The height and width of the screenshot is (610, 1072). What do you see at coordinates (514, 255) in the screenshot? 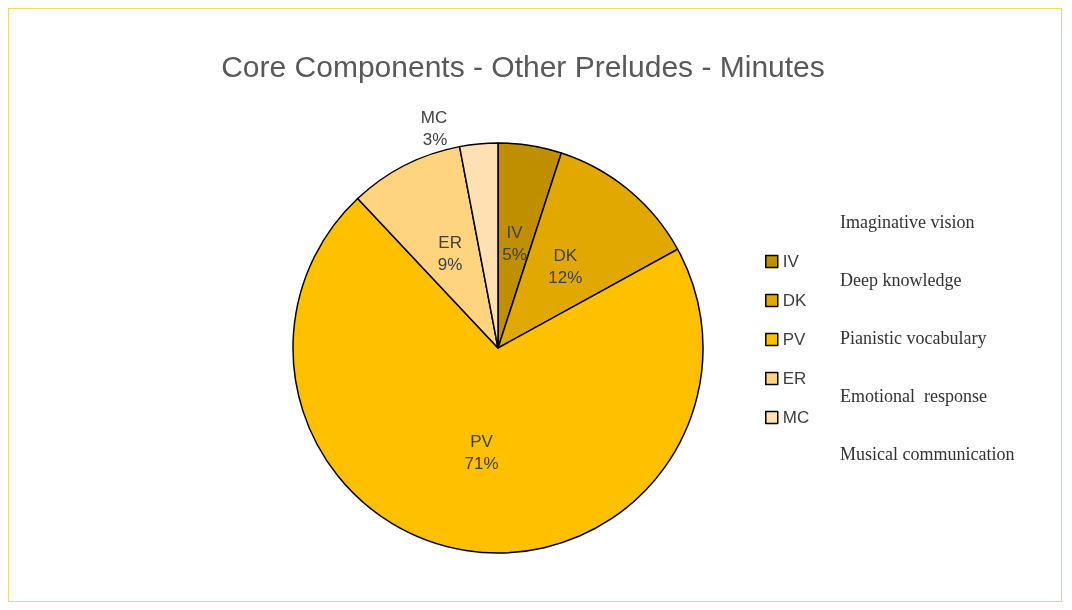
I see `data-label: 5%` at bounding box center [514, 255].